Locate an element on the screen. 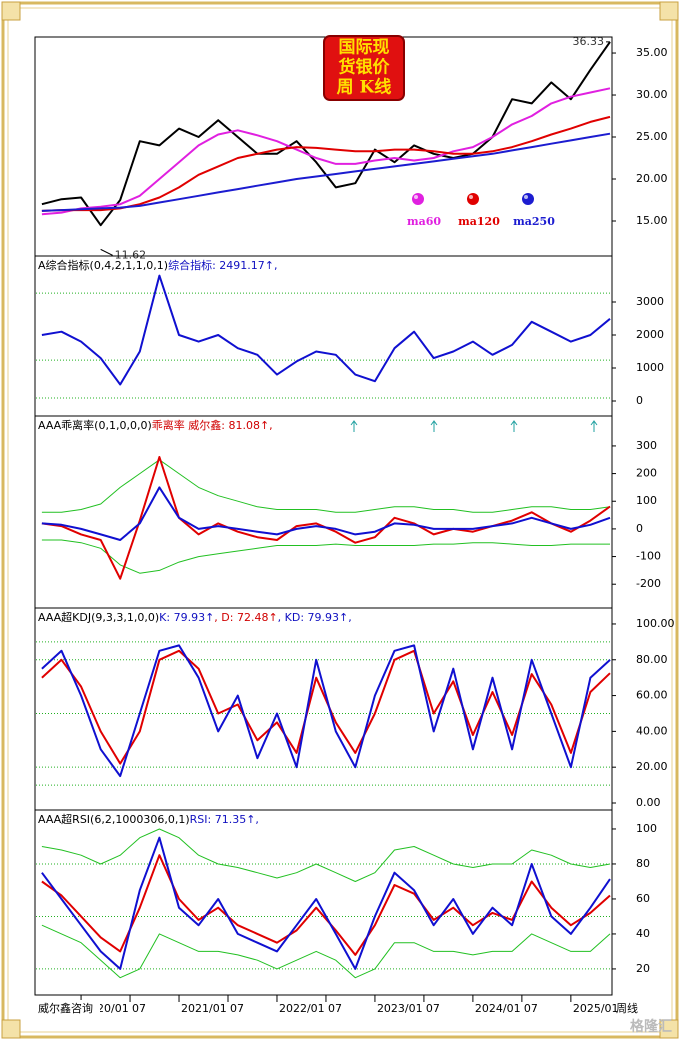  header-part: A综合指标(0,4,2,1,1,0,1) is located at coordinates (103, 265).